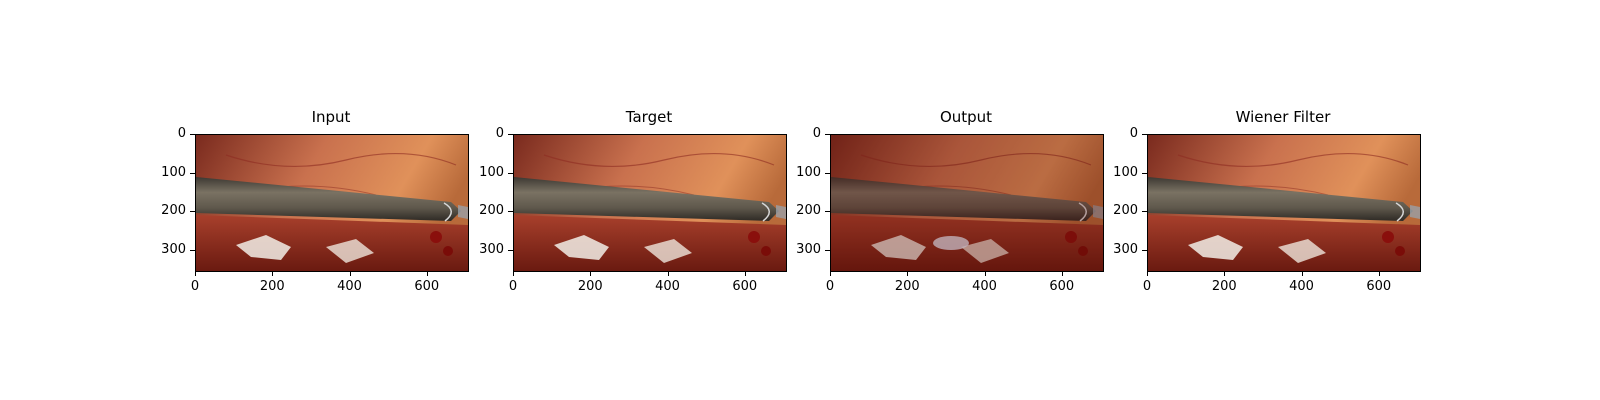  Describe the element at coordinates (649, 117) in the screenshot. I see `panel-title: Target` at that location.